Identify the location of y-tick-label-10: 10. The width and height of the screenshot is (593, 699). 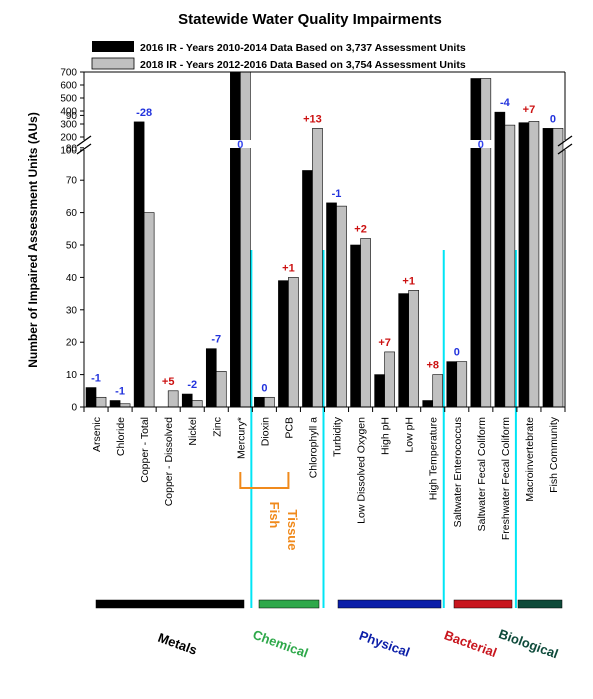
(72, 375).